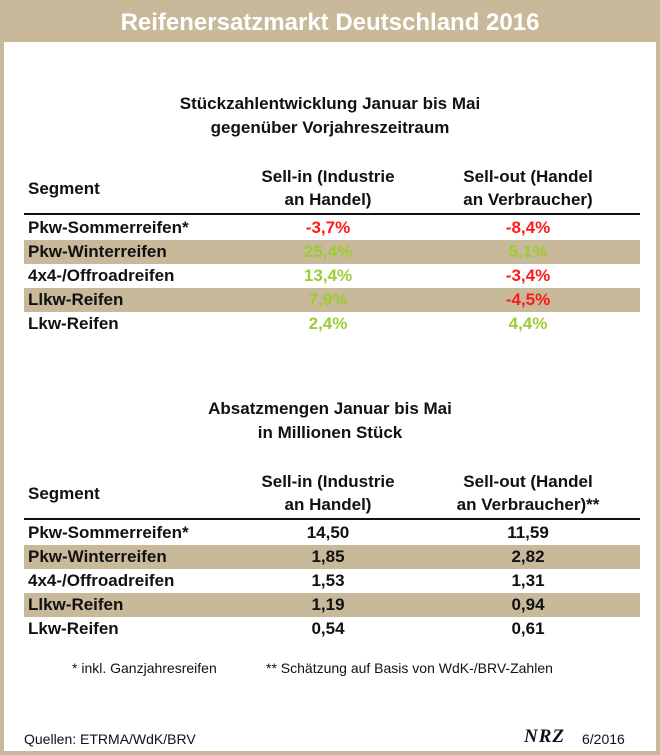  I want to click on table-row: Pkw-Winterreifen 1,85 2,82, so click(332, 557).